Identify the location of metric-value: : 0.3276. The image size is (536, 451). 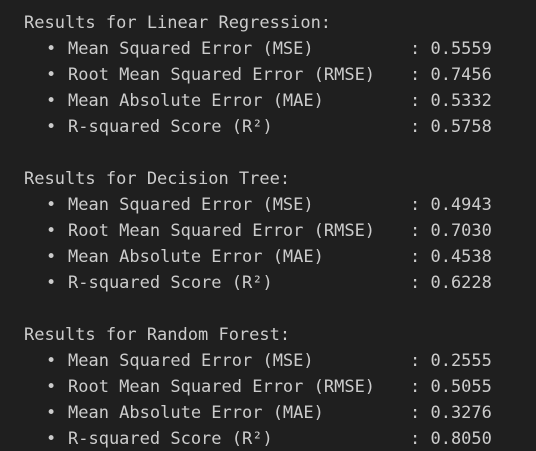
(451, 413).